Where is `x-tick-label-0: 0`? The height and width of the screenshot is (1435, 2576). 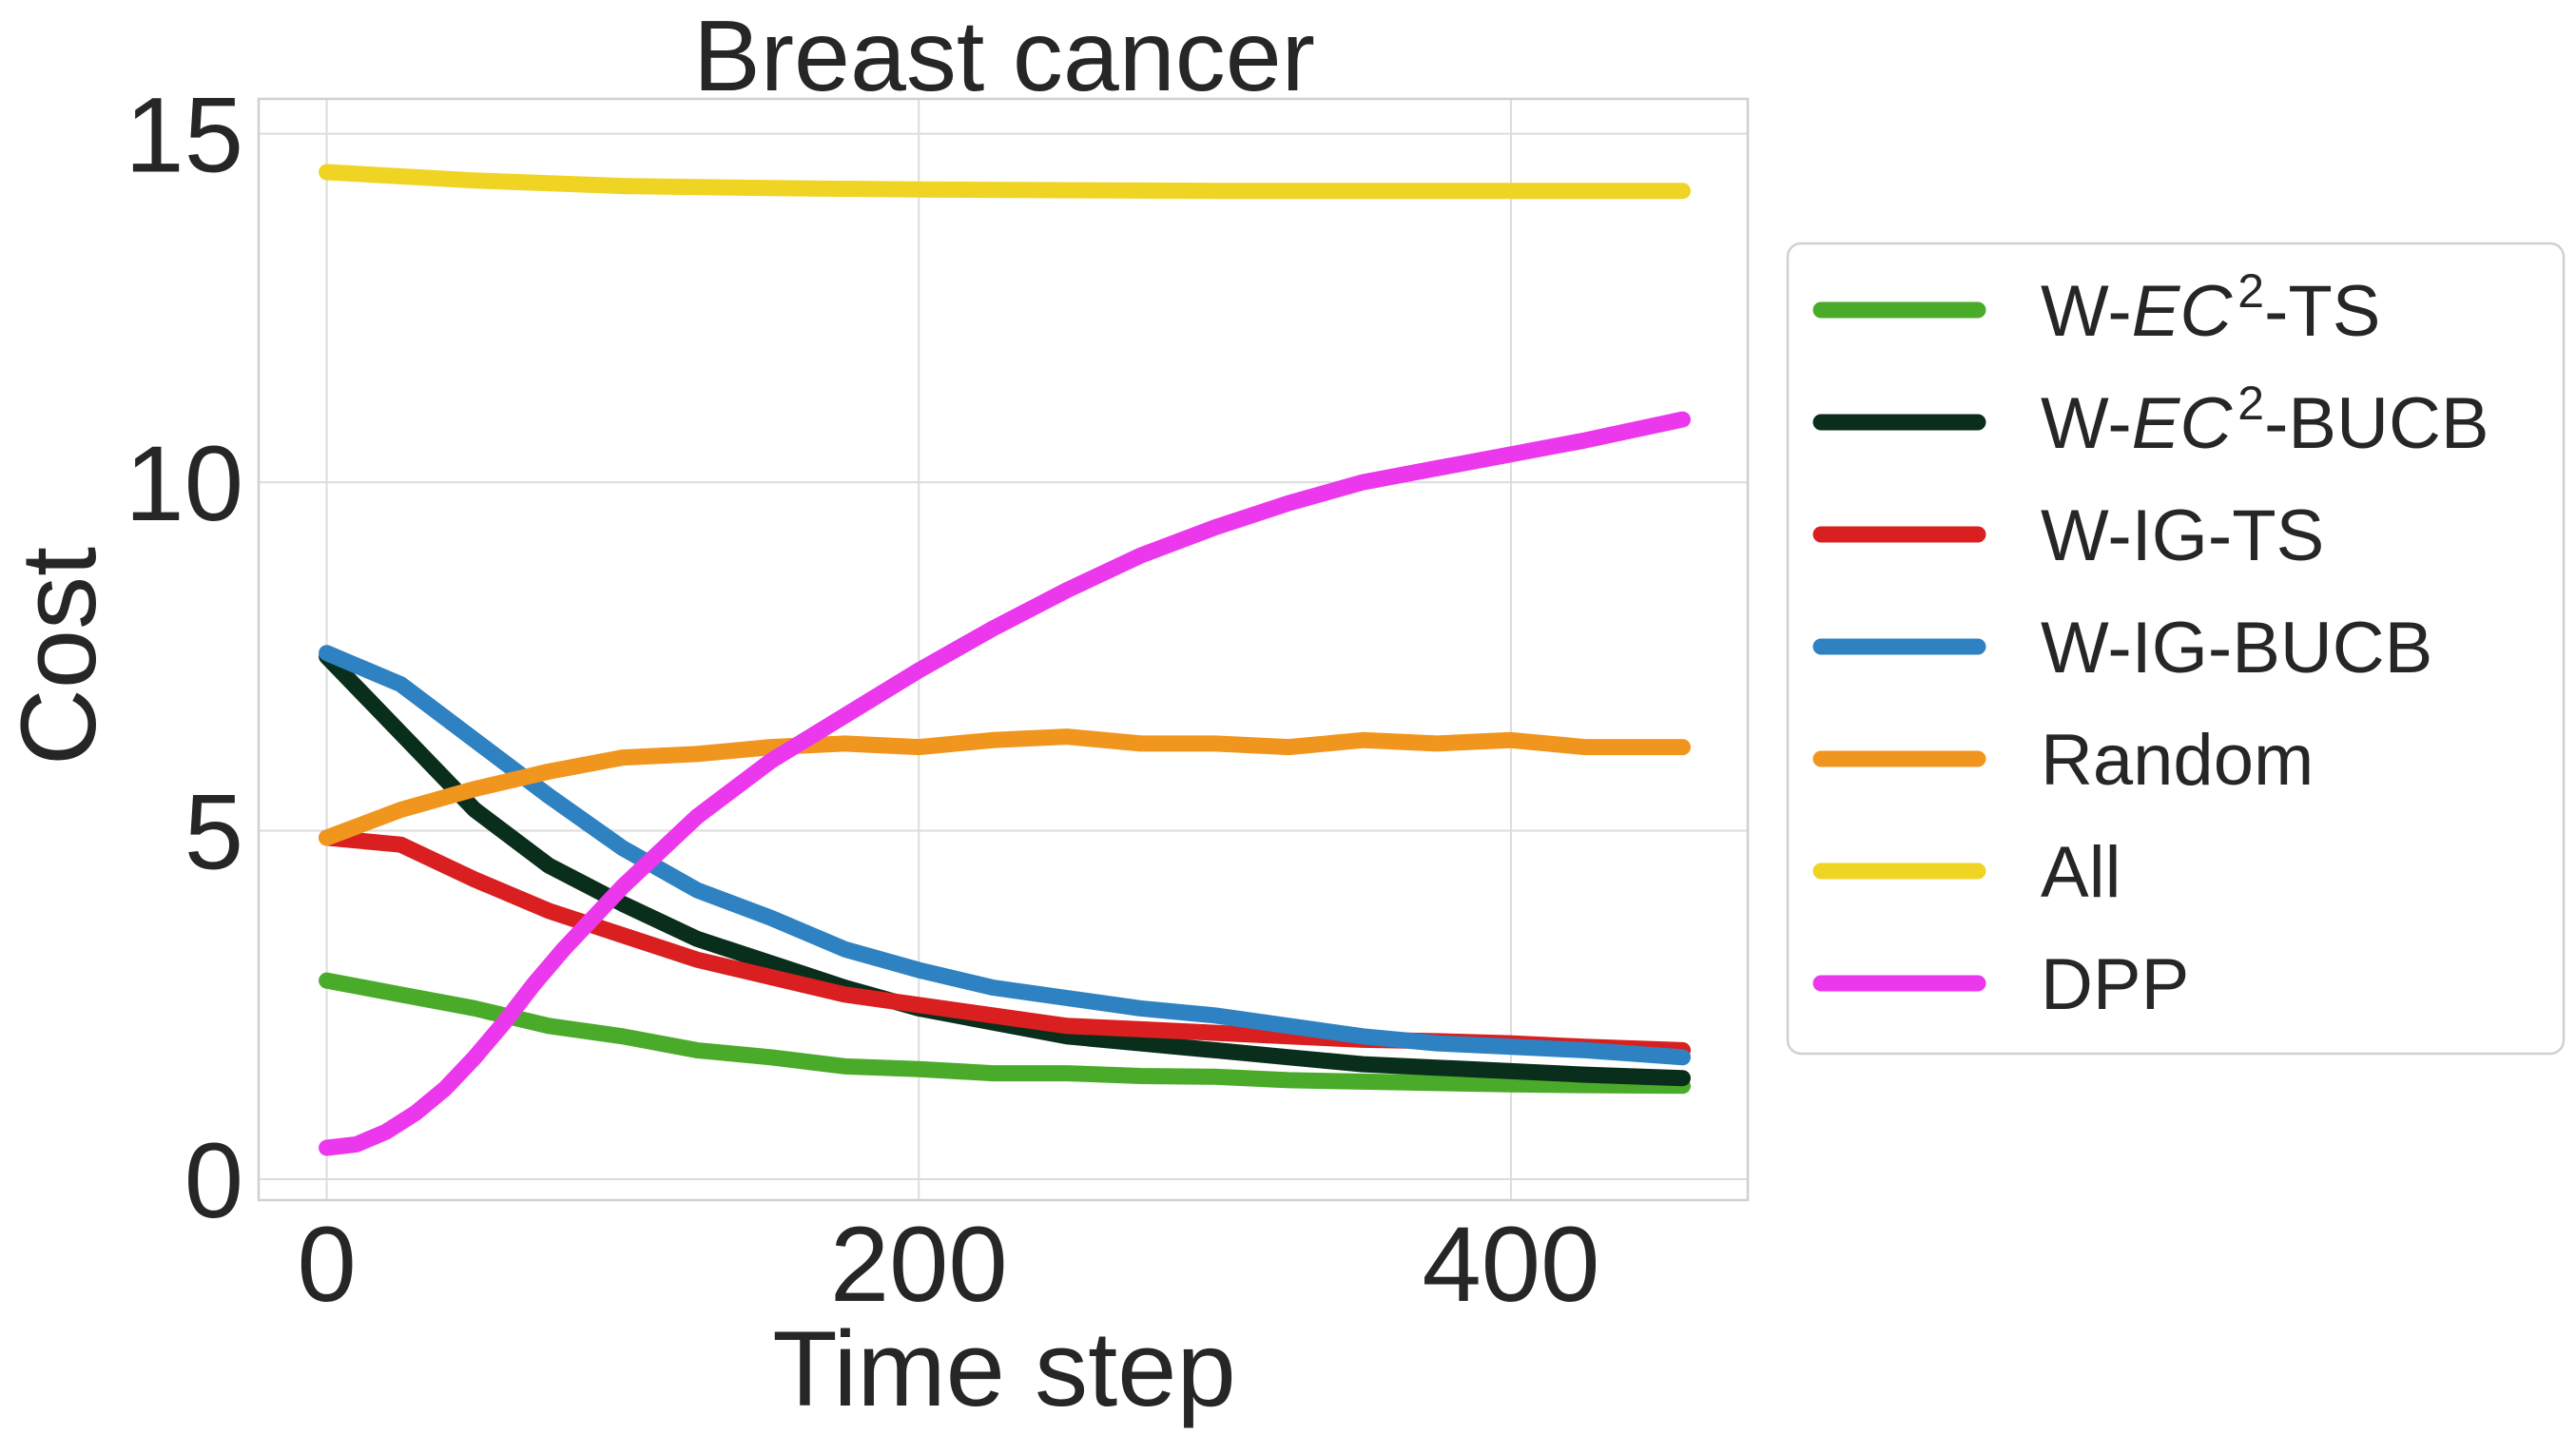
x-tick-label-0: 0 is located at coordinates (326, 1265).